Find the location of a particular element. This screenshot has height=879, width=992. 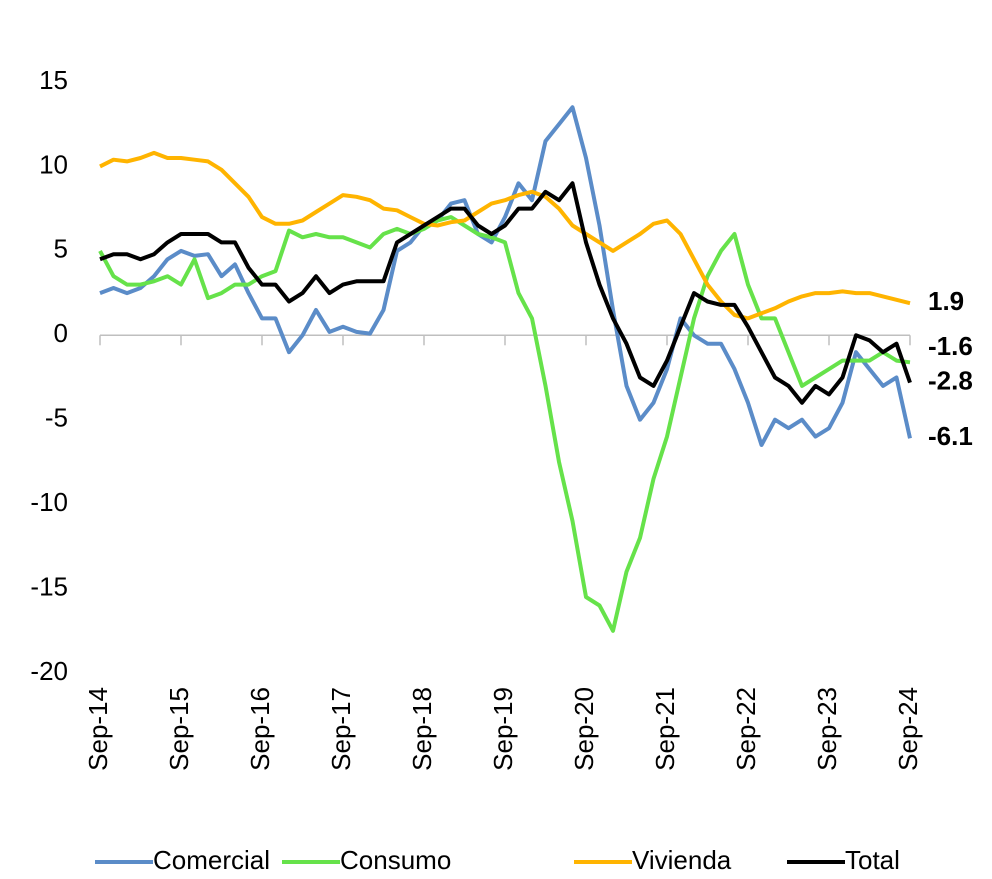

y-tick-label: 0 is located at coordinates (61, 333).